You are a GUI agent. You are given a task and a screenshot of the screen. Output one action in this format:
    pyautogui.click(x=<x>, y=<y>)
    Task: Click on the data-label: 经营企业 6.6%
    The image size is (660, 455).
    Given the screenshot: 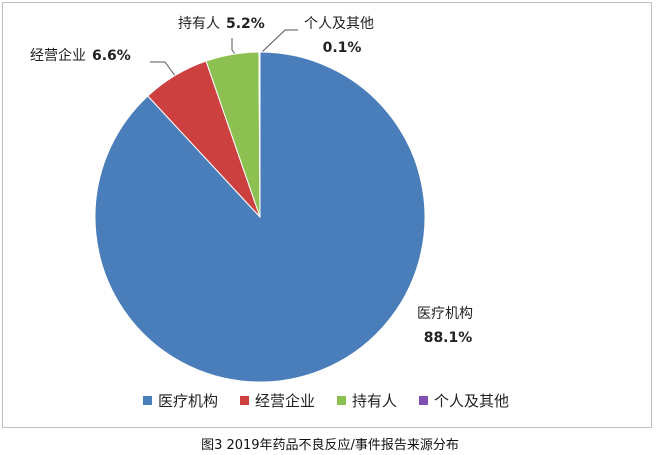 What is the action you would take?
    pyautogui.click(x=130, y=56)
    